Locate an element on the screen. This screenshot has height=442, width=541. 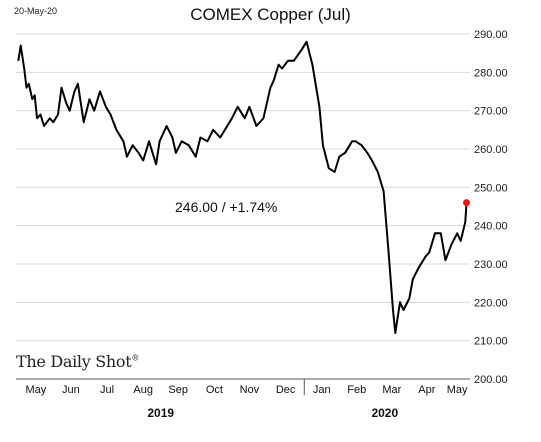
y-tick-label: 200.00 is located at coordinates (491, 380).